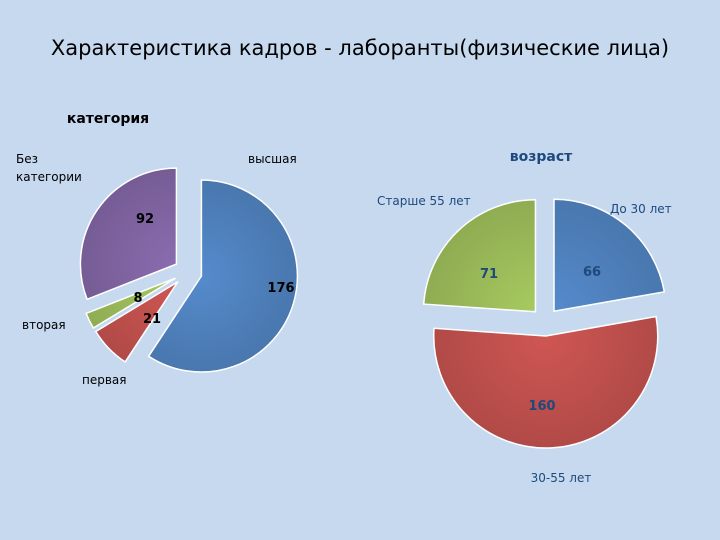 Image resolution: width=720 pixels, height=540 pixels. Describe the element at coordinates (489, 274) in the screenshot. I see `value-label: 71` at that location.